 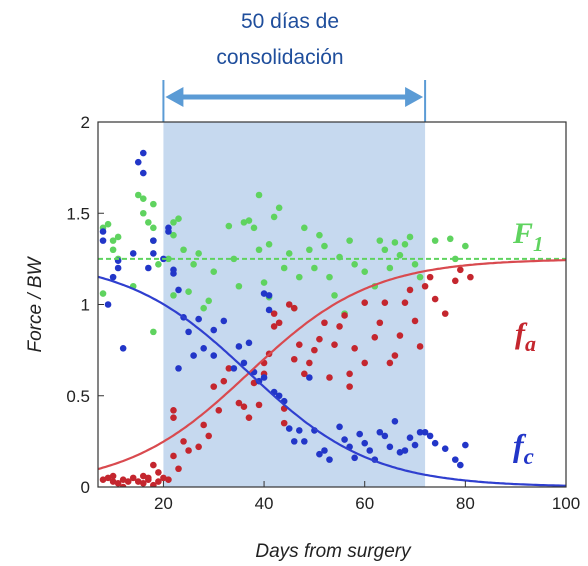 I want to click on y-tick-label: 2, so click(x=85, y=122).